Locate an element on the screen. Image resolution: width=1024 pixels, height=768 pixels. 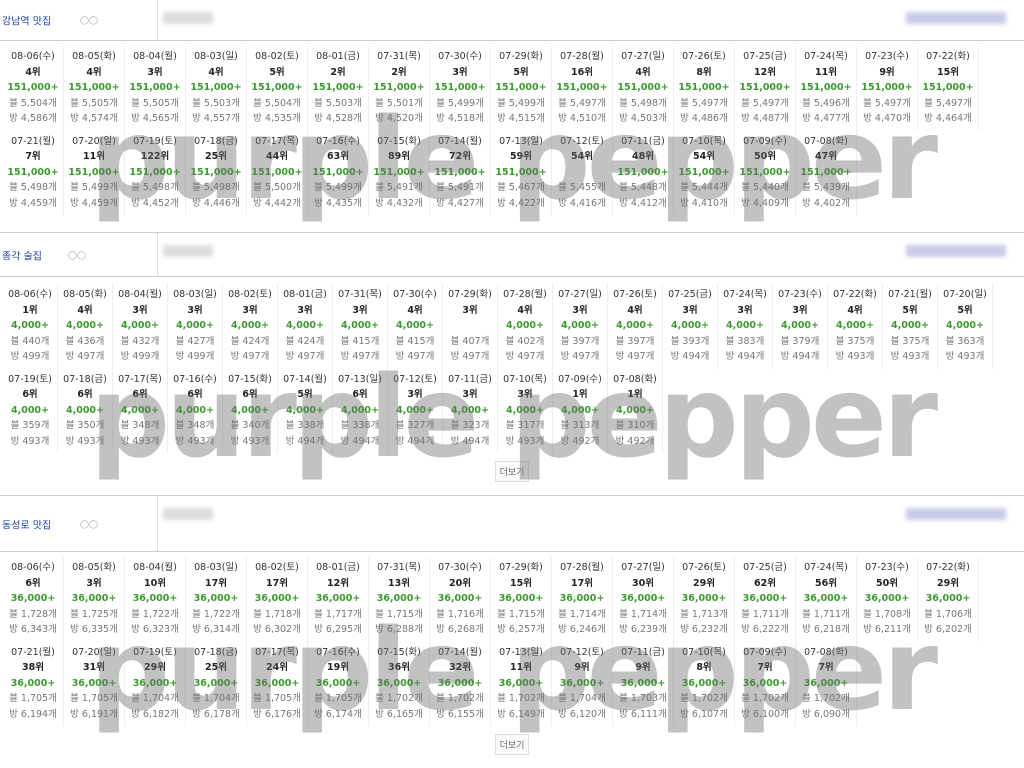
date: 08-01(금) is located at coordinates (338, 567).